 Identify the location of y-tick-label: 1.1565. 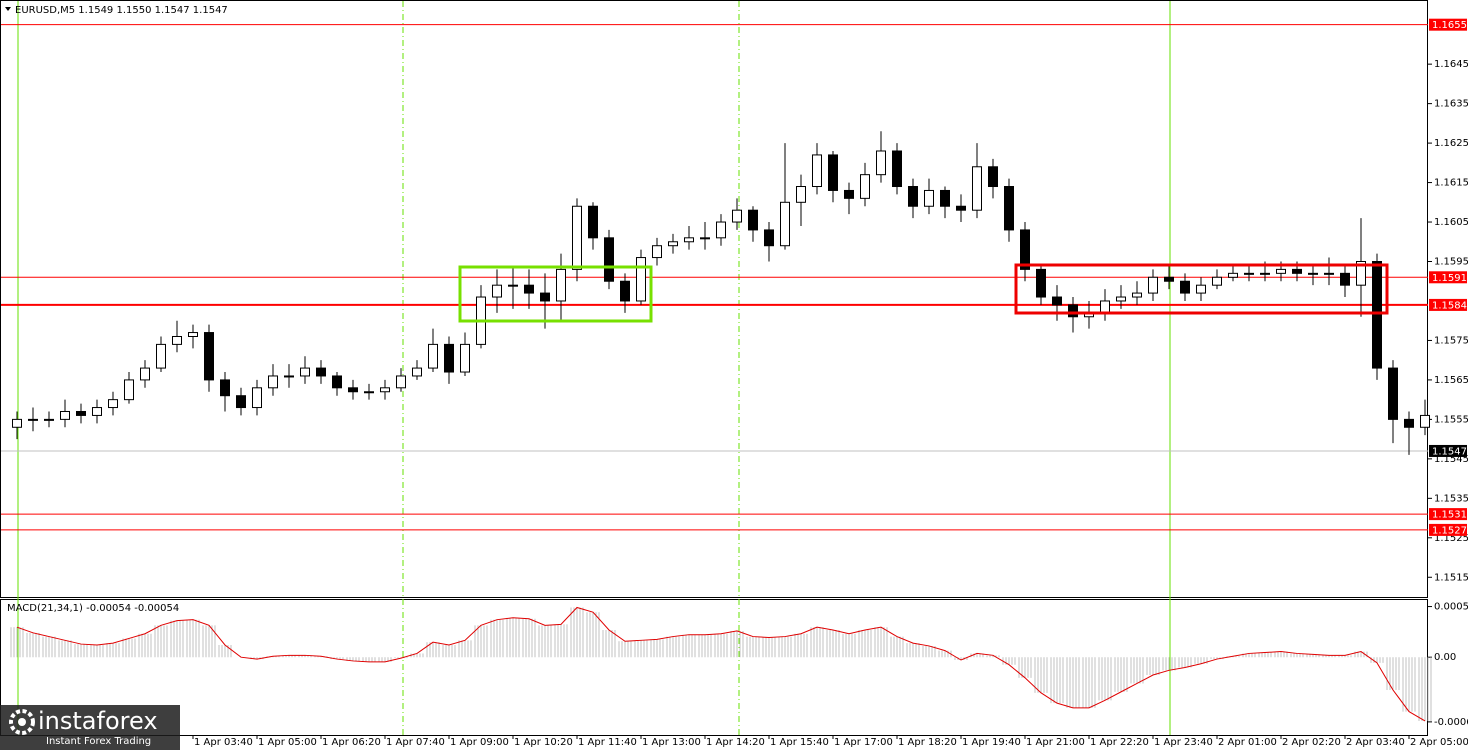
(1451, 380).